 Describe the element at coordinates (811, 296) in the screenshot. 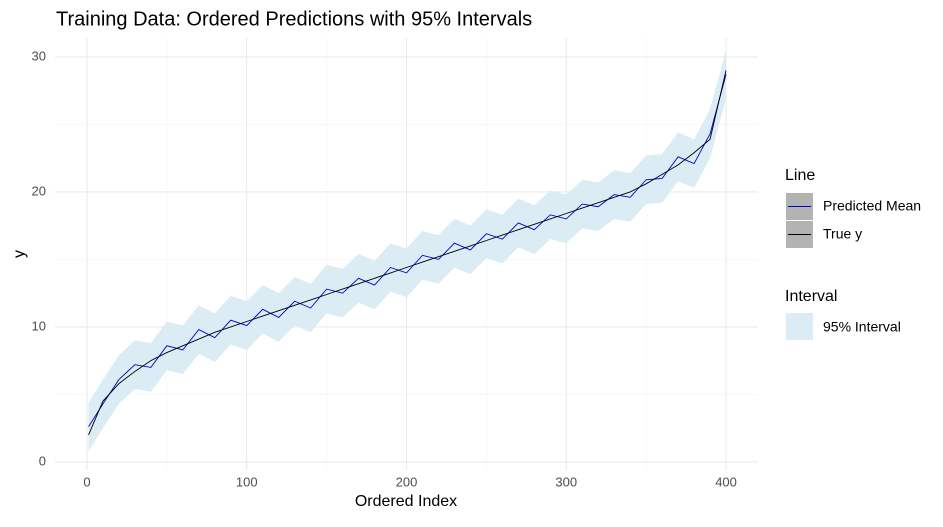

I see `legend-title: Interval` at that location.